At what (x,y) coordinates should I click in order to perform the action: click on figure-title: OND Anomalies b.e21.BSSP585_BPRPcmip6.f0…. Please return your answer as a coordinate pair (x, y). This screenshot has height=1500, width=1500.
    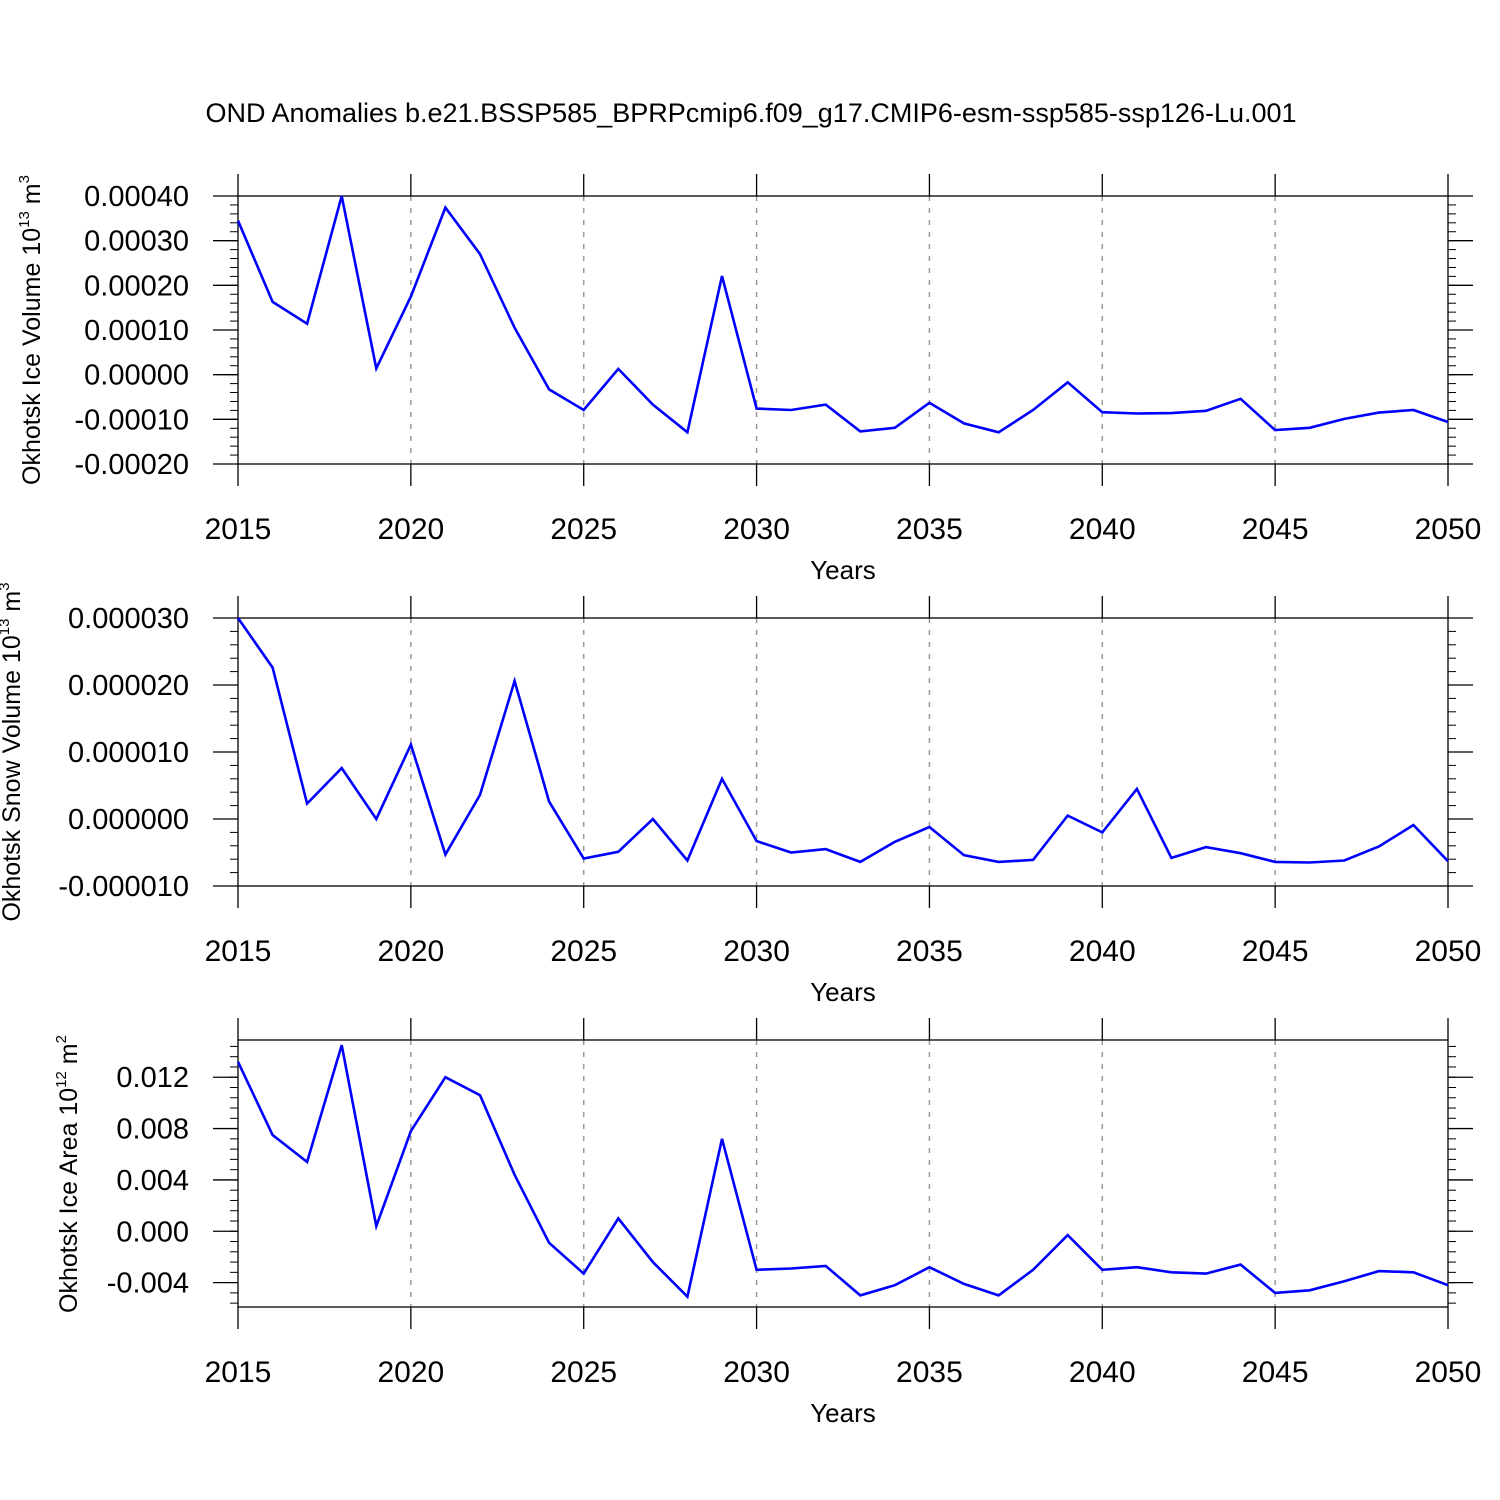
    Looking at the image, I should click on (750, 113).